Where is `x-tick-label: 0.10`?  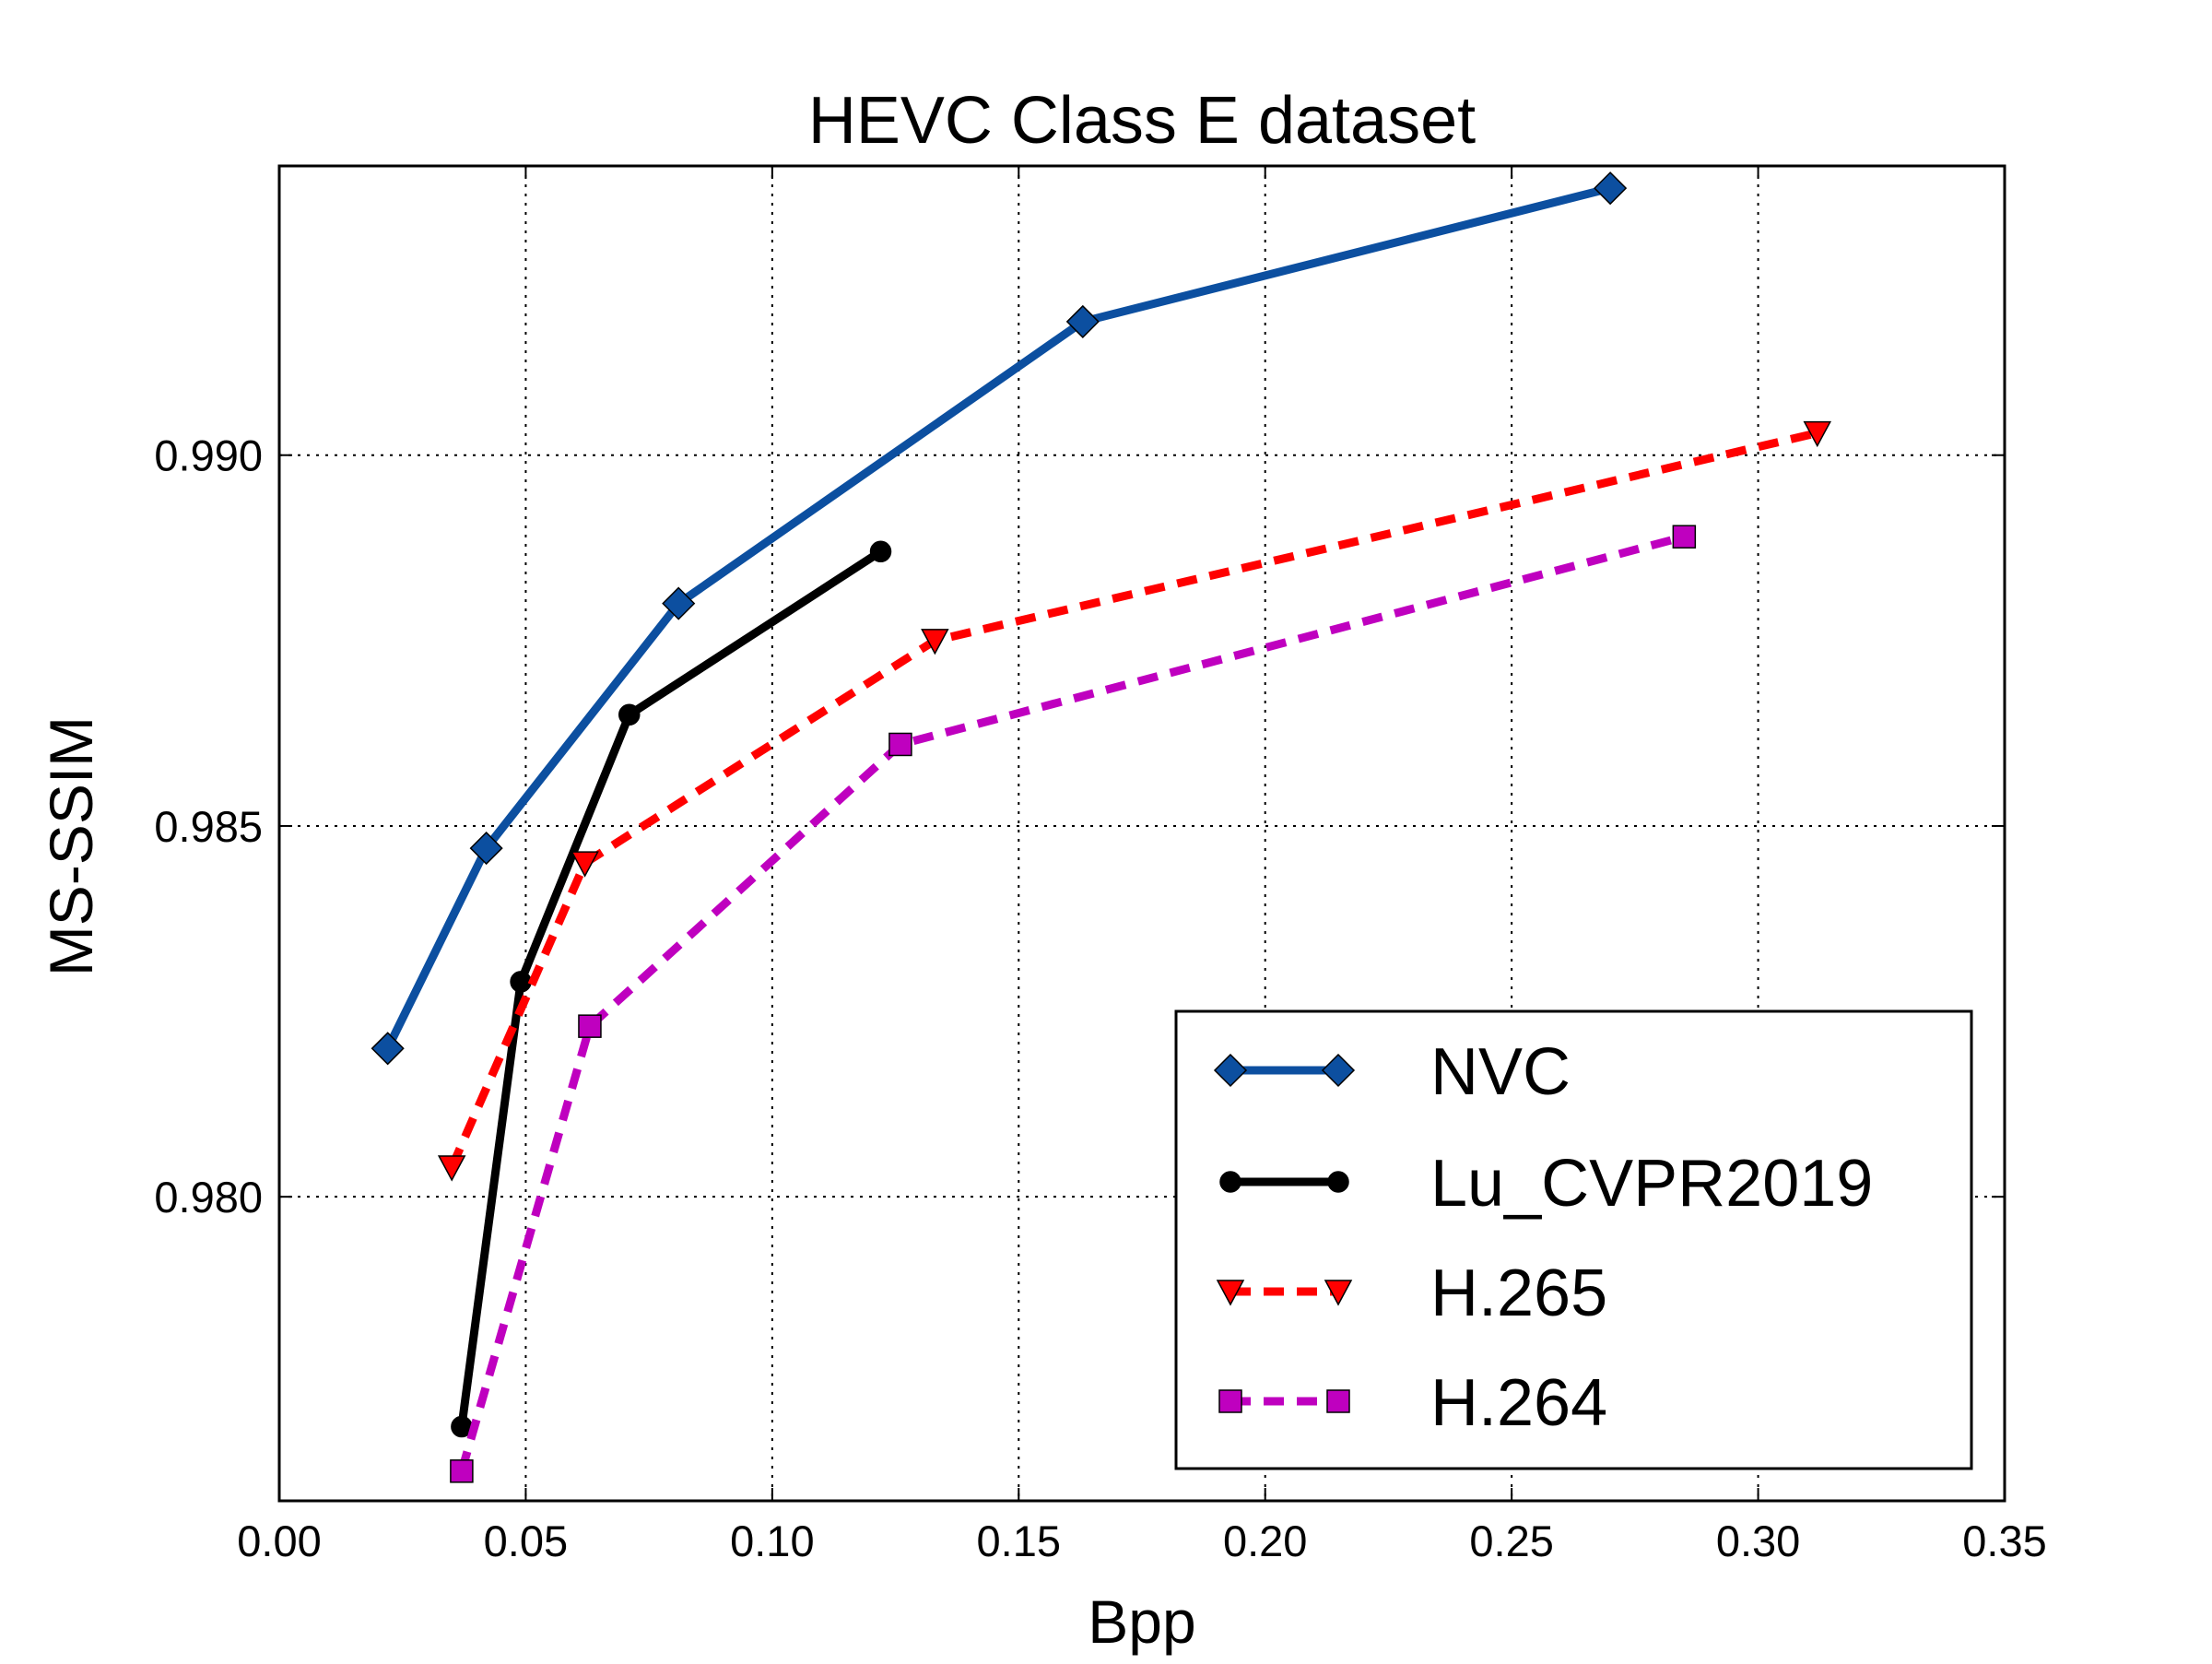
x-tick-label: 0.10 is located at coordinates (772, 1540).